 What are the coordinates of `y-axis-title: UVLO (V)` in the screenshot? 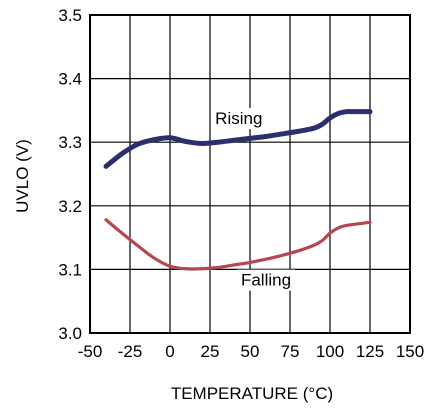 It's located at (22, 176).